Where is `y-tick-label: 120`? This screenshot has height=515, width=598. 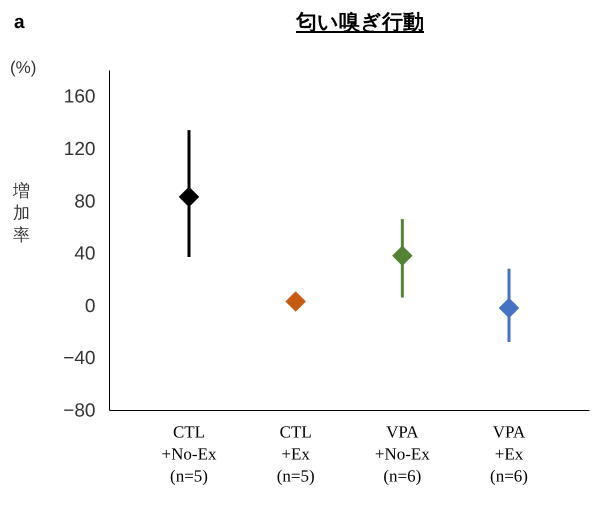 y-tick-label: 120 is located at coordinates (80, 149).